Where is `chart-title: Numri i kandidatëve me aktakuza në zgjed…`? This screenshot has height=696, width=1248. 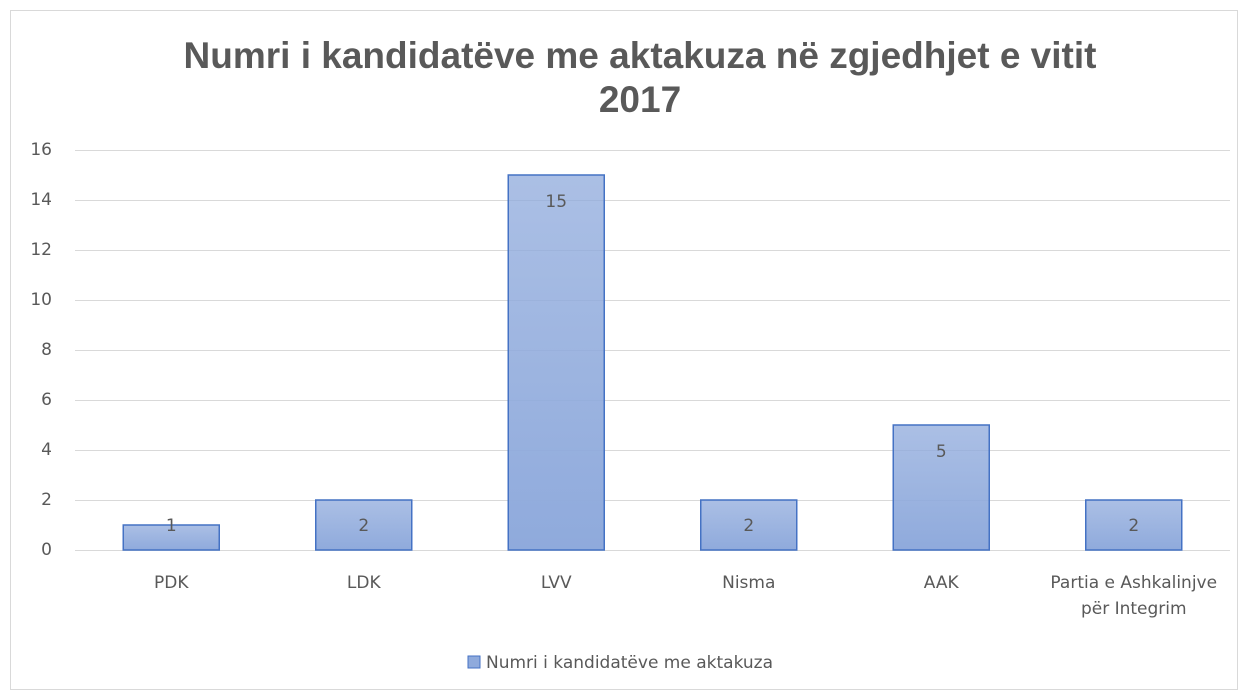
chart-title: Numri i kandidatëve me aktakuza në zgjed… is located at coordinates (640, 77).